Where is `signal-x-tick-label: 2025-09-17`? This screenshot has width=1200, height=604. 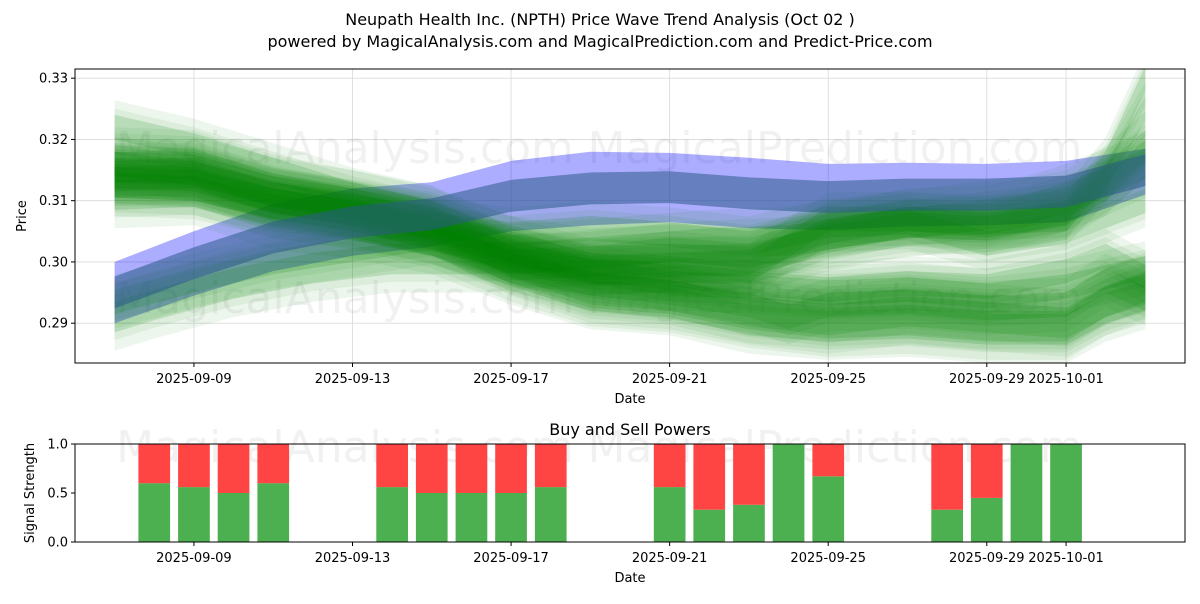
signal-x-tick-label: 2025-09-17 is located at coordinates (511, 558).